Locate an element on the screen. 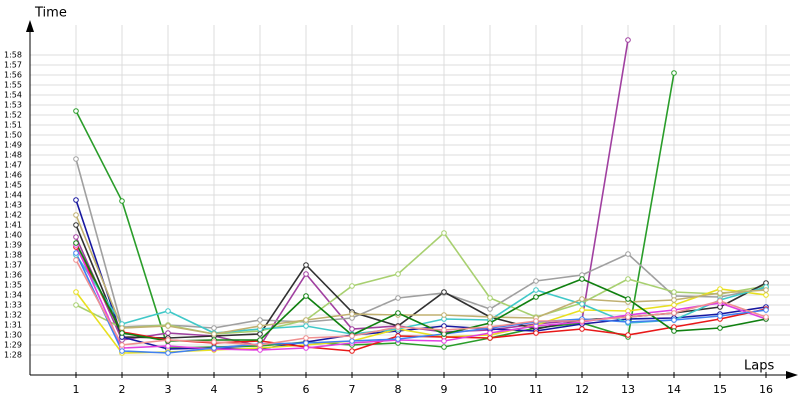 The image size is (800, 400). y-tick-label: 1:42 is located at coordinates (13, 215).